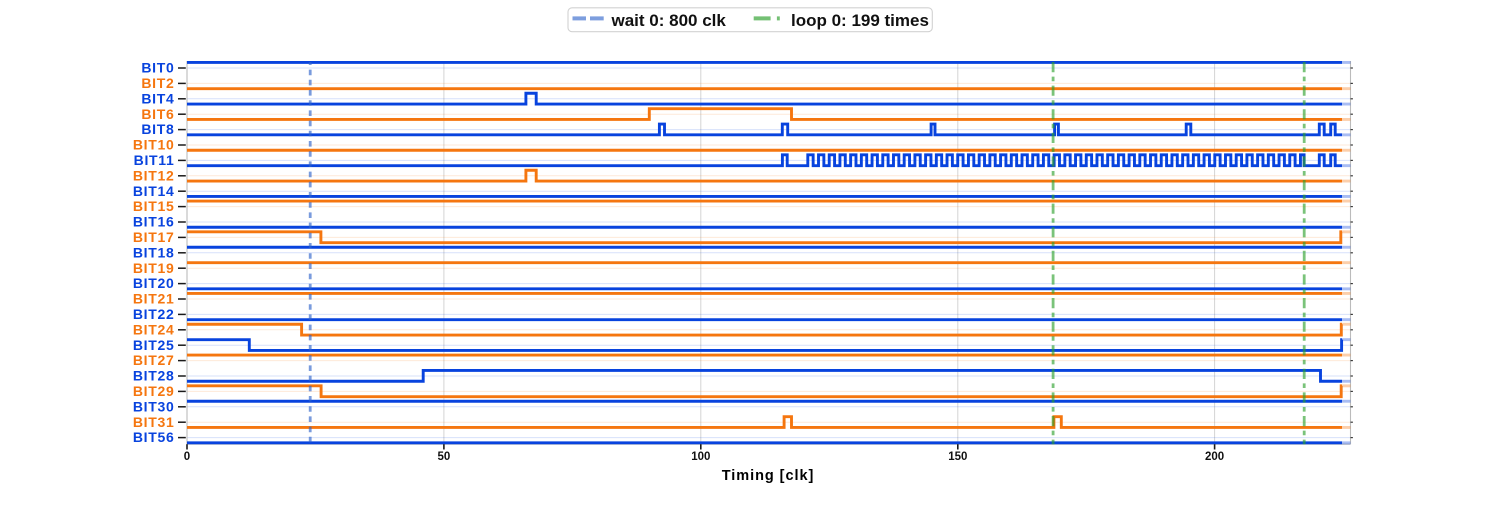  Describe the element at coordinates (154, 376) in the screenshot. I see `svg-text: BIT28` at that location.